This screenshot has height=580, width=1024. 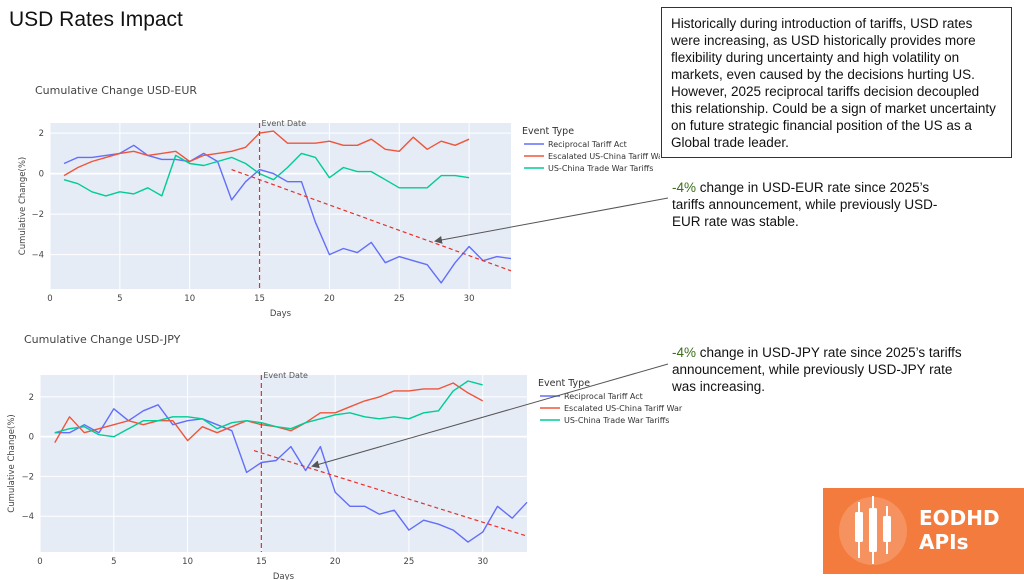 What do you see at coordinates (409, 562) in the screenshot?
I see `jpy-x-tick-label: 25` at bounding box center [409, 562].